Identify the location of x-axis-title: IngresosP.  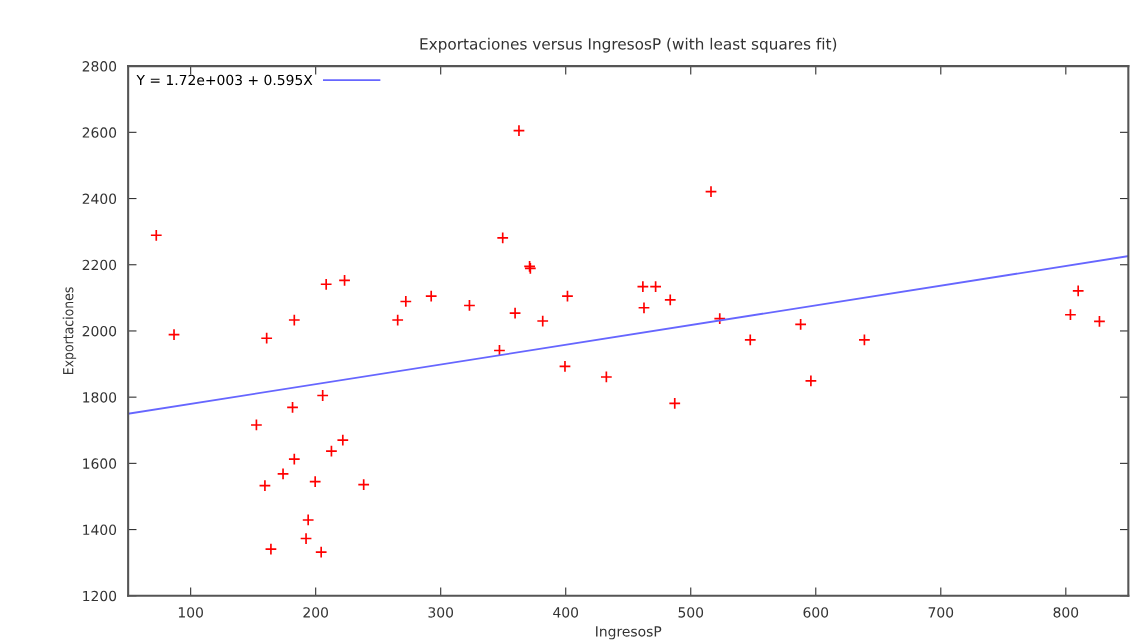
(629, 633).